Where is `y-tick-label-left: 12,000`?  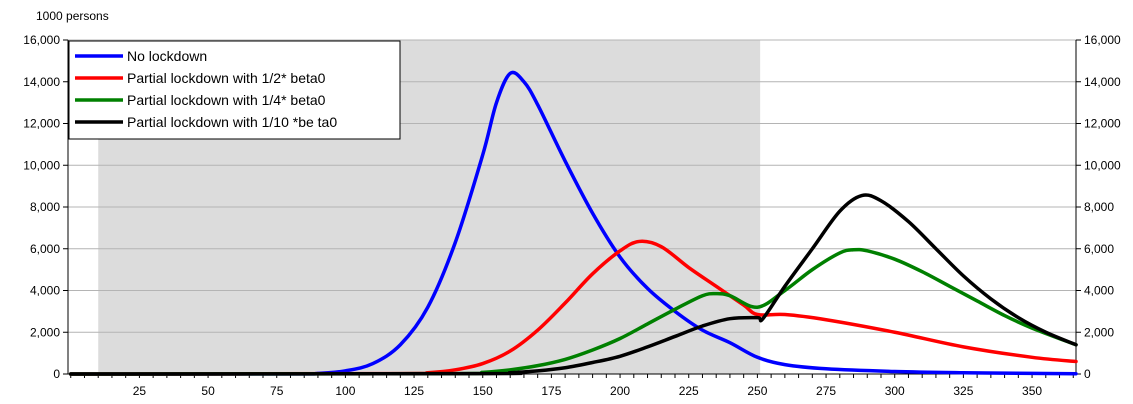 y-tick-label-left: 12,000 is located at coordinates (41, 124).